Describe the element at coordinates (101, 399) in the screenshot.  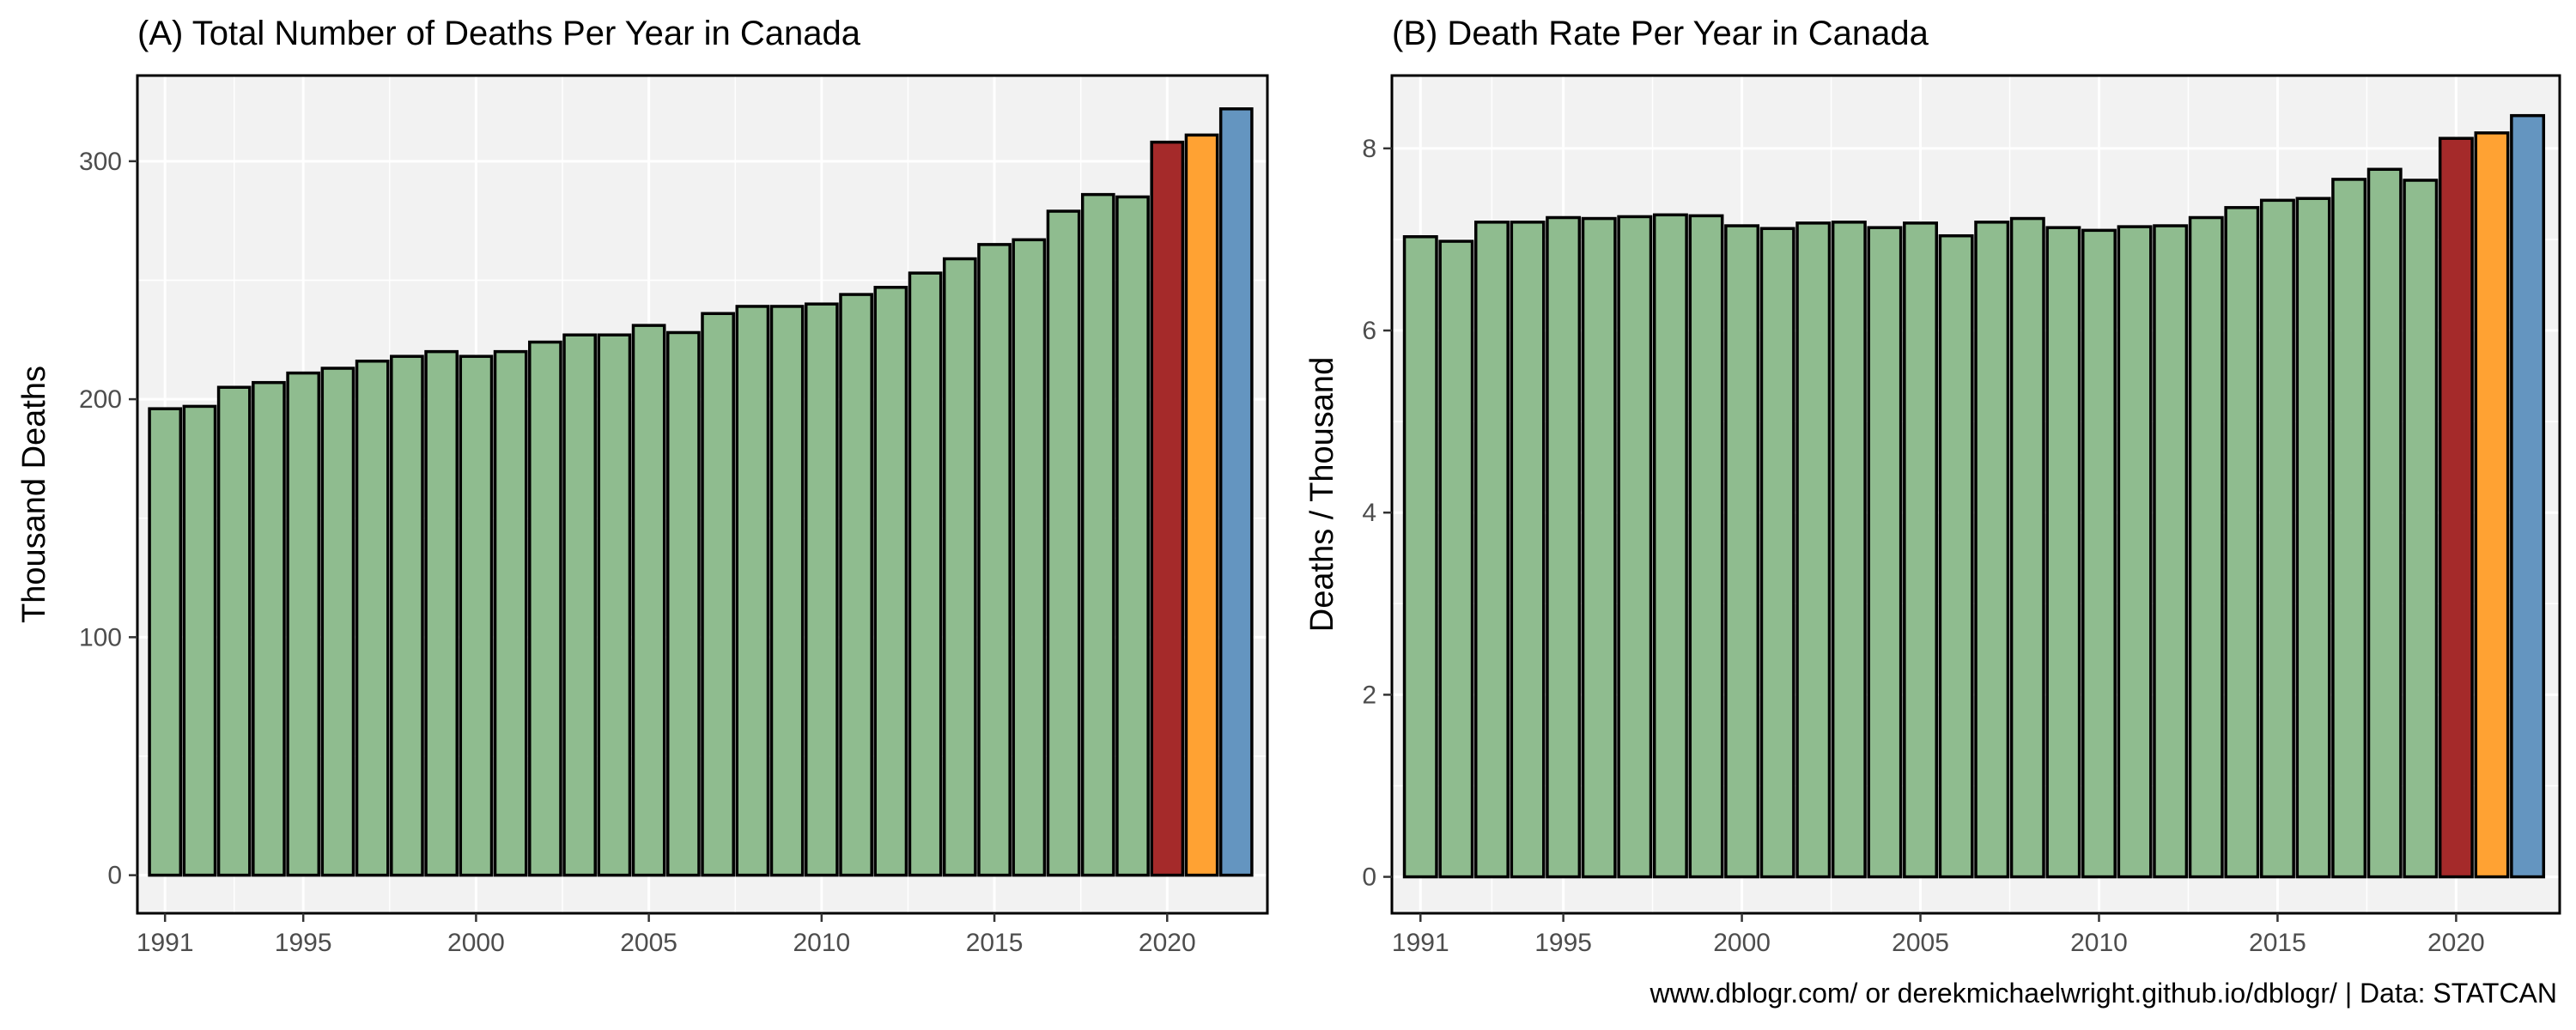
I see `y-tick-label: 200` at that location.